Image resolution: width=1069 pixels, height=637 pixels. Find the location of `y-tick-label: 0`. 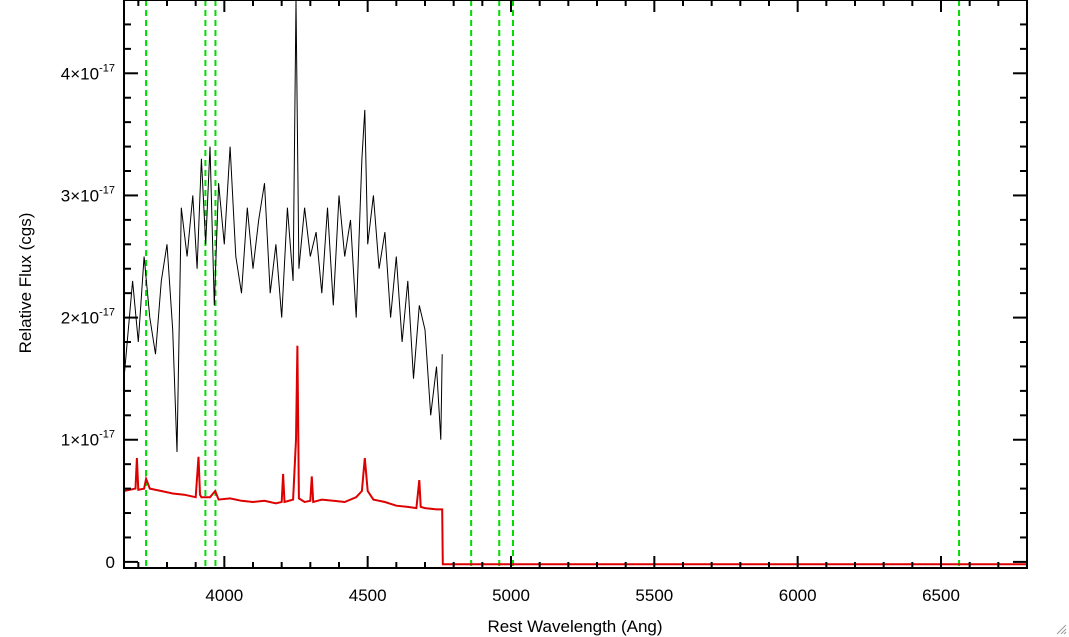

y-tick-label: 0 is located at coordinates (110, 562).